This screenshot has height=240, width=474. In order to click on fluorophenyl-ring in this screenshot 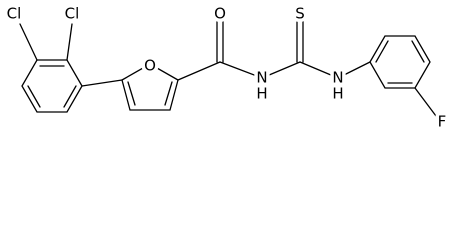, I will do `click(400, 62)`.